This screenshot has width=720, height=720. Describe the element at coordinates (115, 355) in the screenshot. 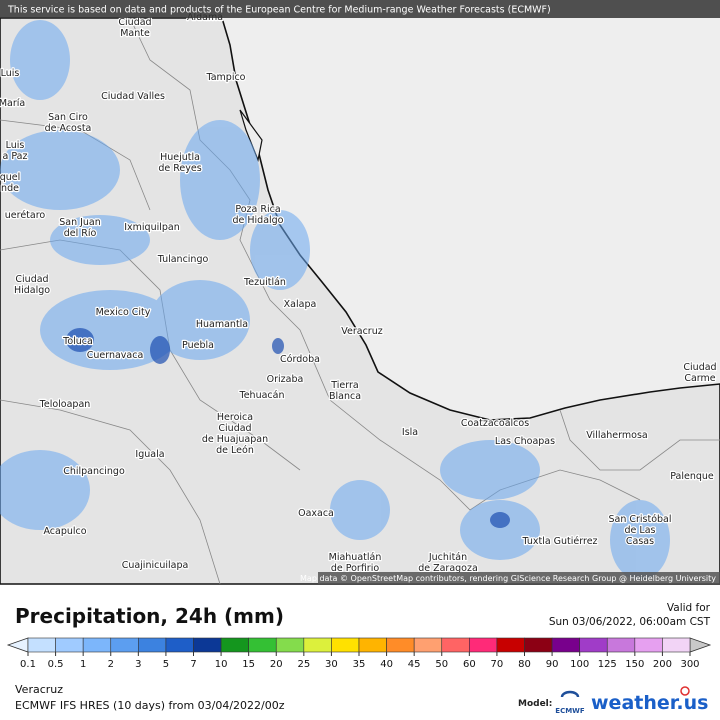

I see `place-label: Cuernavaca` at that location.